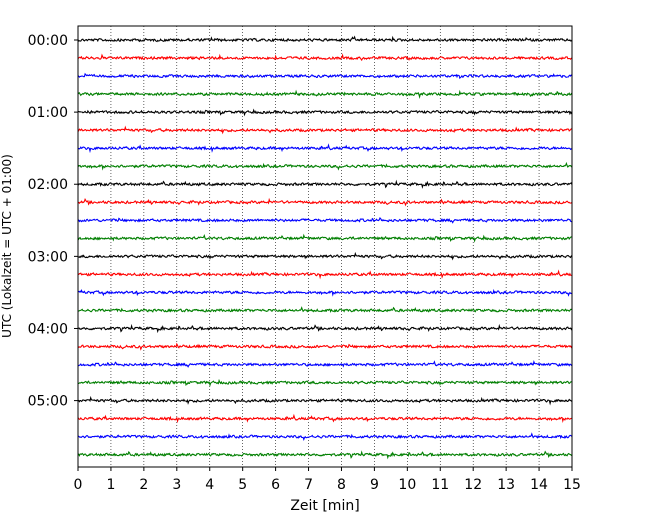 This screenshot has width=650, height=520. What do you see at coordinates (506, 485) in the screenshot?
I see `x-tick-label-13: 13` at bounding box center [506, 485].